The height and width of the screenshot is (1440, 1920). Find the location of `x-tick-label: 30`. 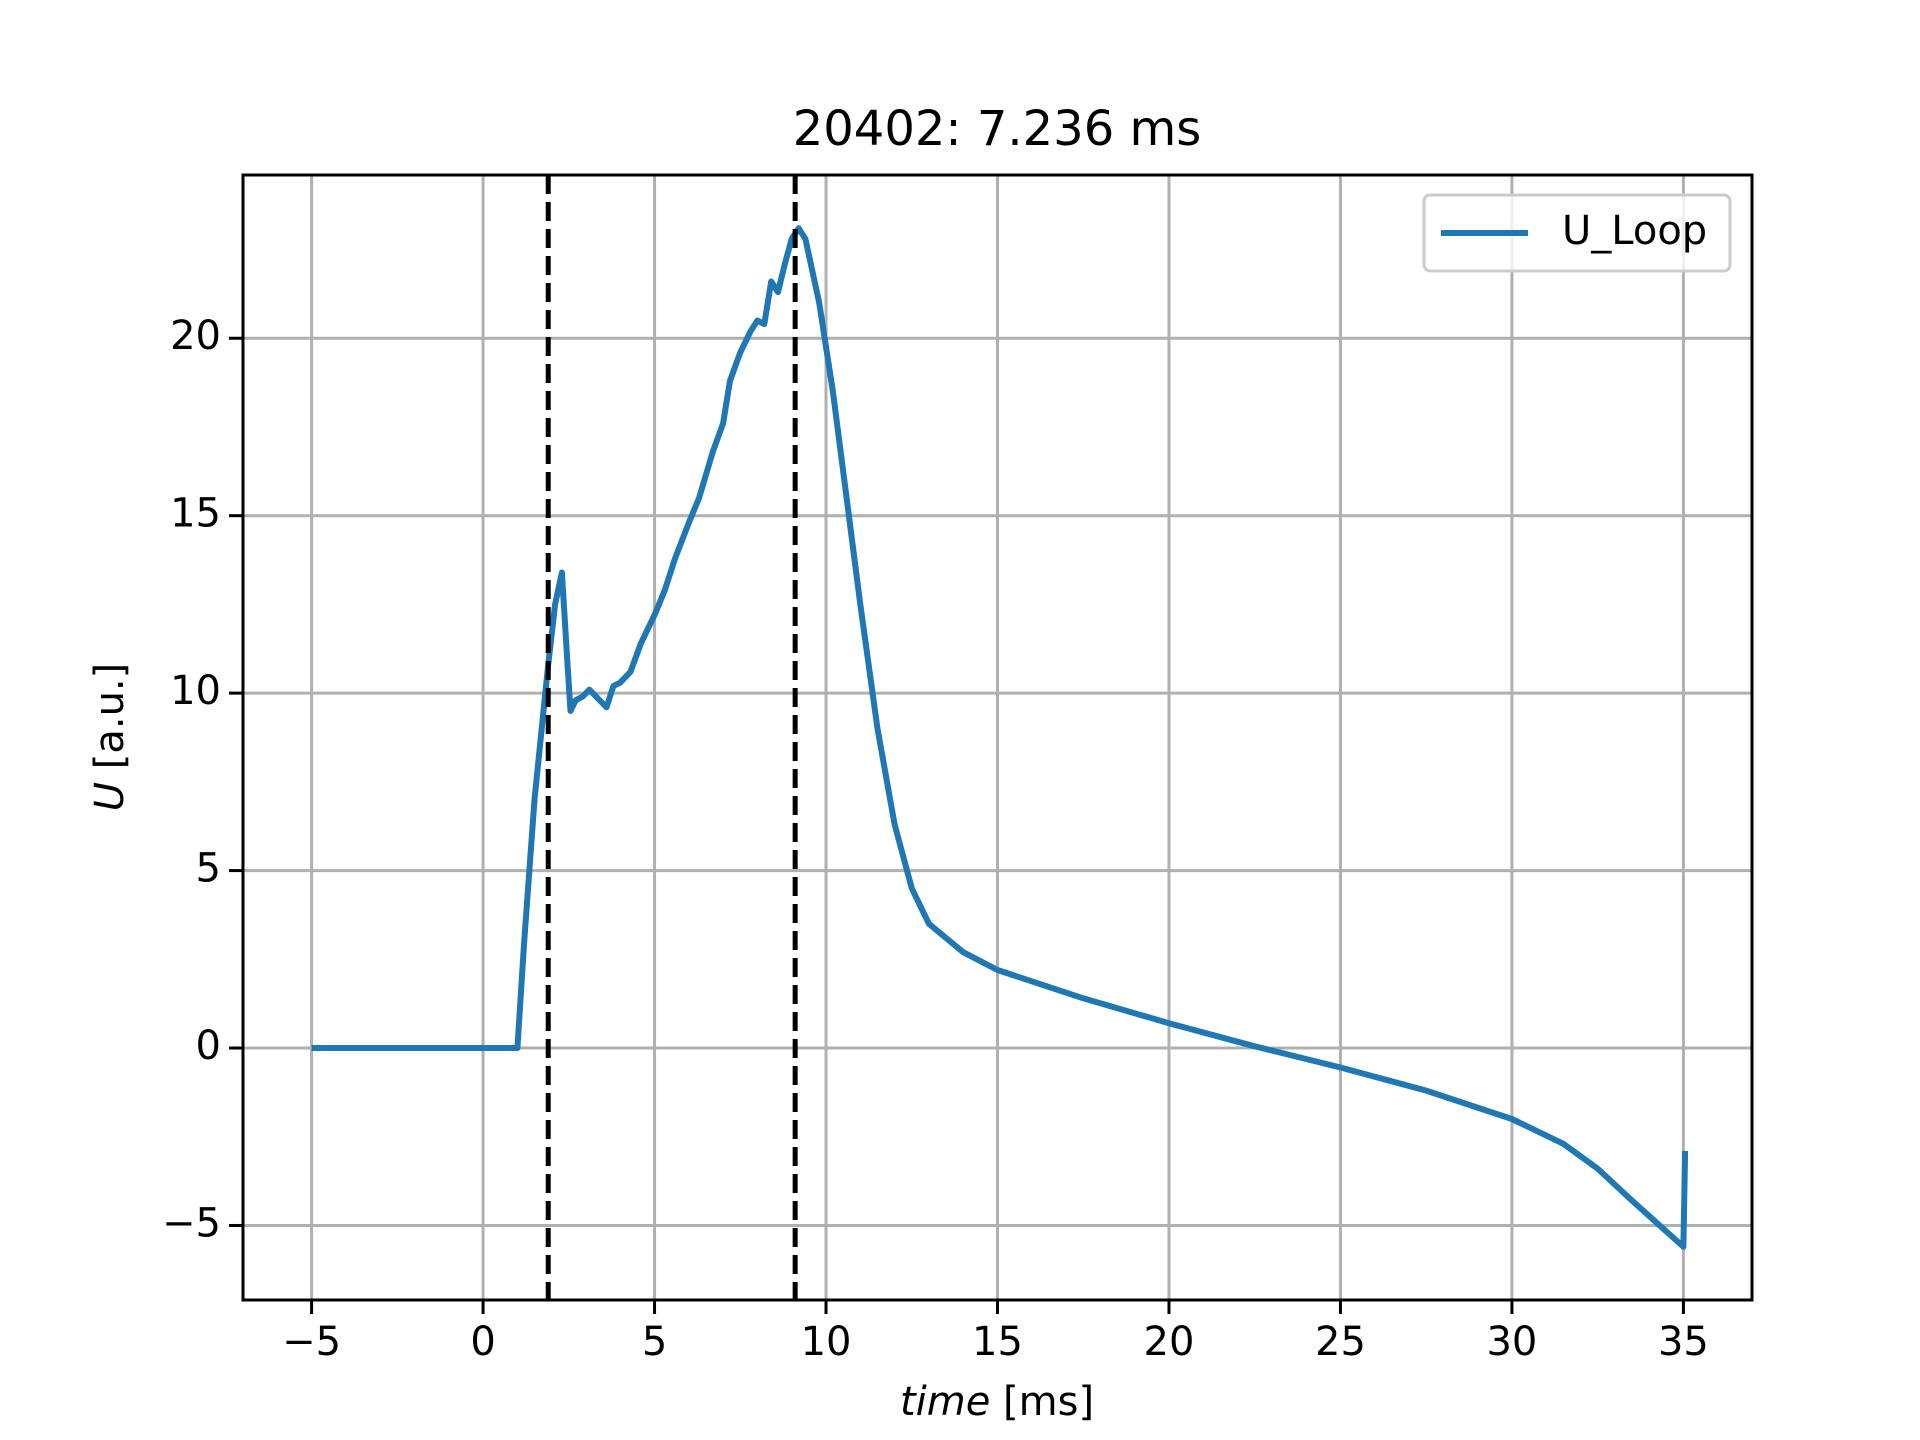

x-tick-label: 30 is located at coordinates (1511, 1342).